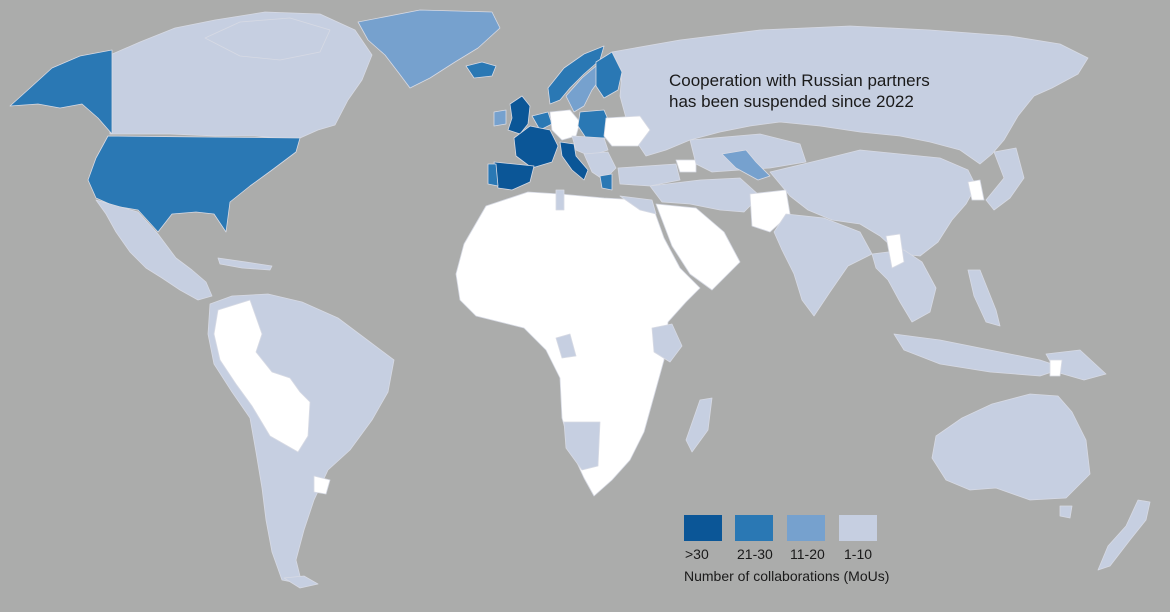 The height and width of the screenshot is (612, 1170). I want to click on mexico-region, so click(154, 250).